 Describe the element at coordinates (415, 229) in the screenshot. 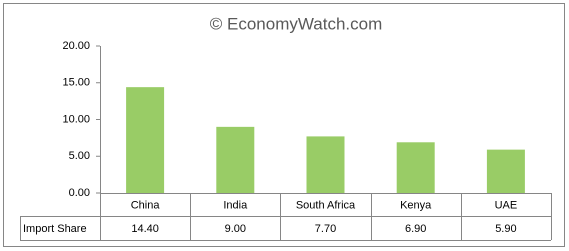

I see `table-value: 6.90` at that location.